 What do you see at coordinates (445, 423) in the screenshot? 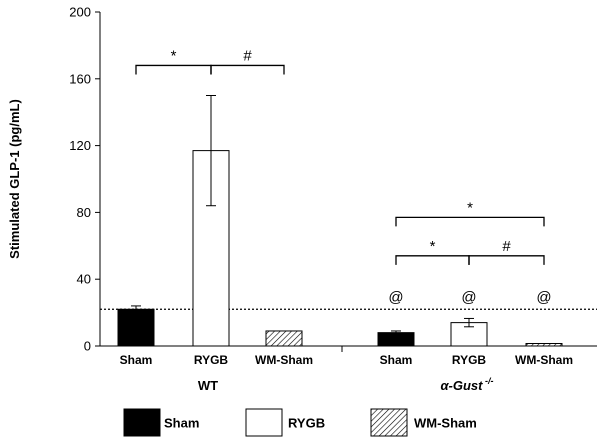
I see `legend-label: WM-Sham` at bounding box center [445, 423].